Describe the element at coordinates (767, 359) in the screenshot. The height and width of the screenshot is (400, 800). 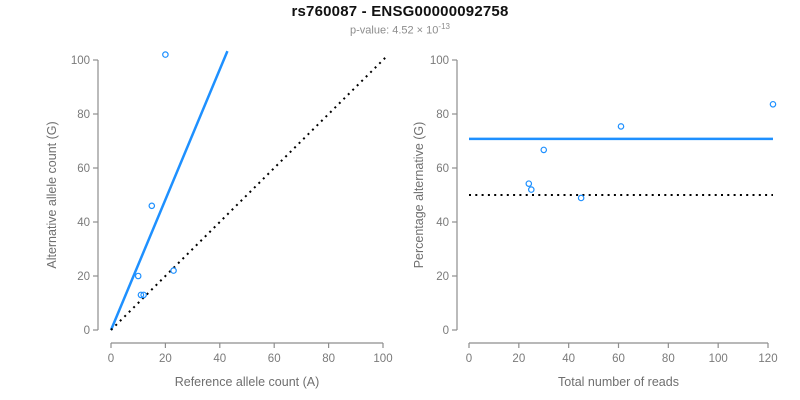
I see `x-tick-label: 120` at that location.